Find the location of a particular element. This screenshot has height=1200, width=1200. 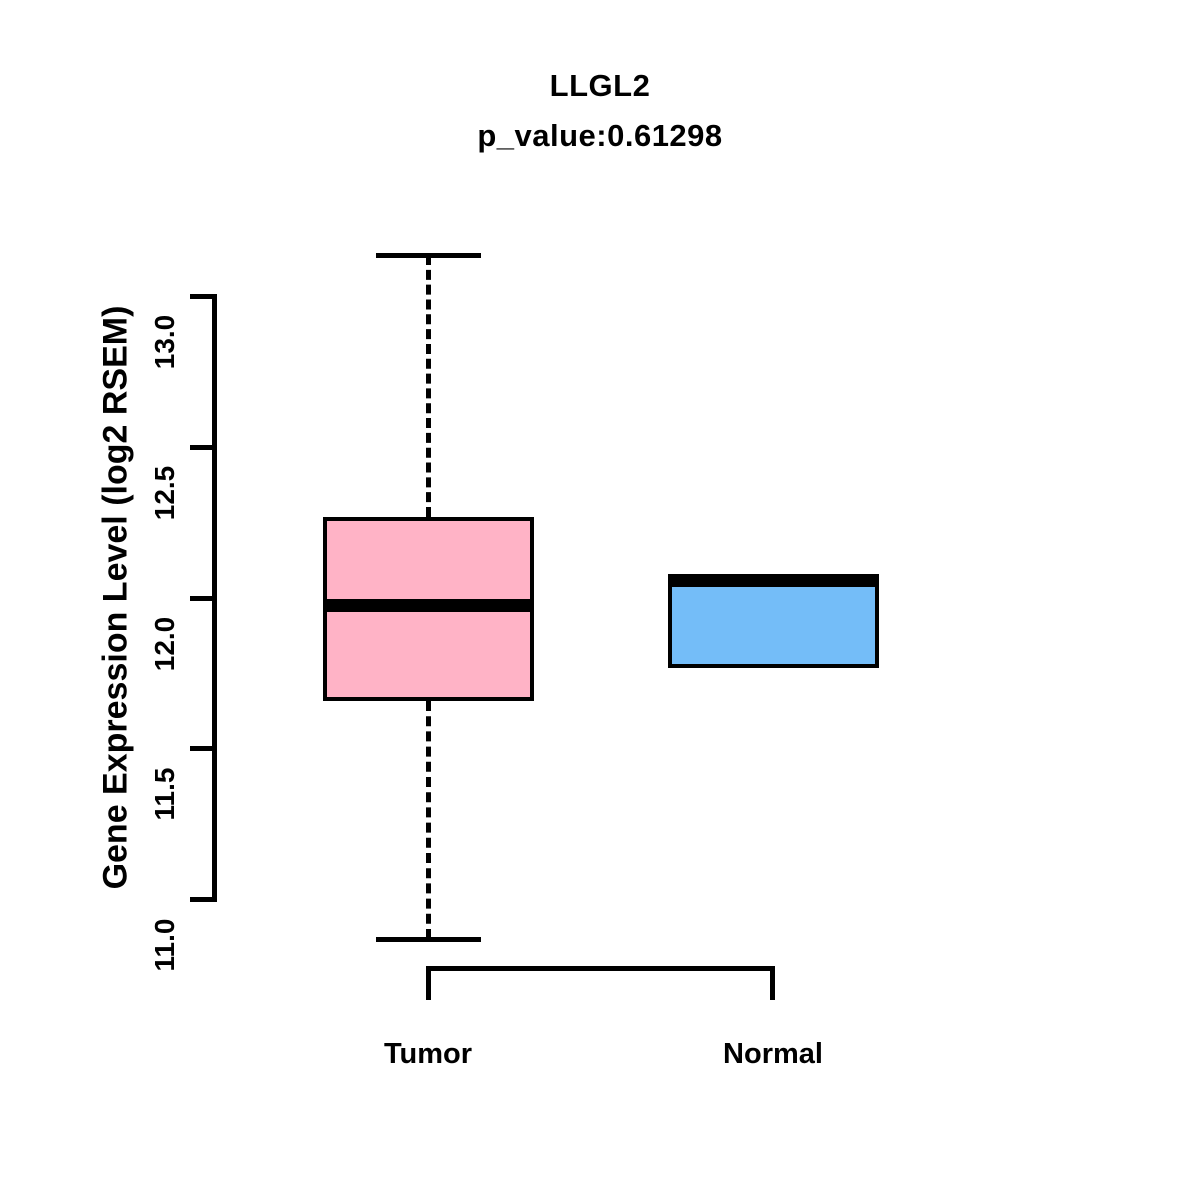

x-tick-mark-normal is located at coordinates (772, 983).